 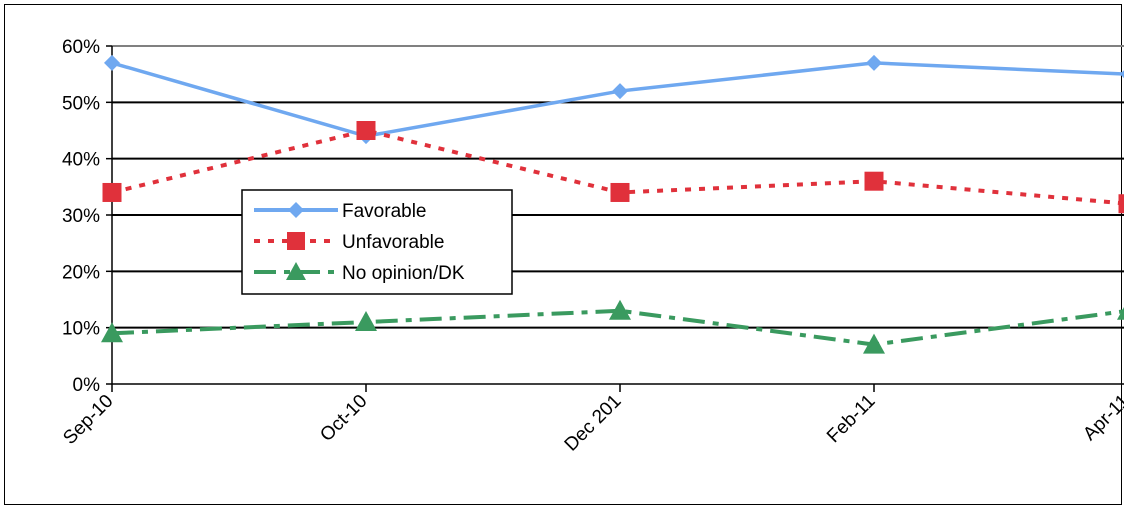 What do you see at coordinates (403, 273) in the screenshot?
I see `legend-label: No opinion/DK` at bounding box center [403, 273].